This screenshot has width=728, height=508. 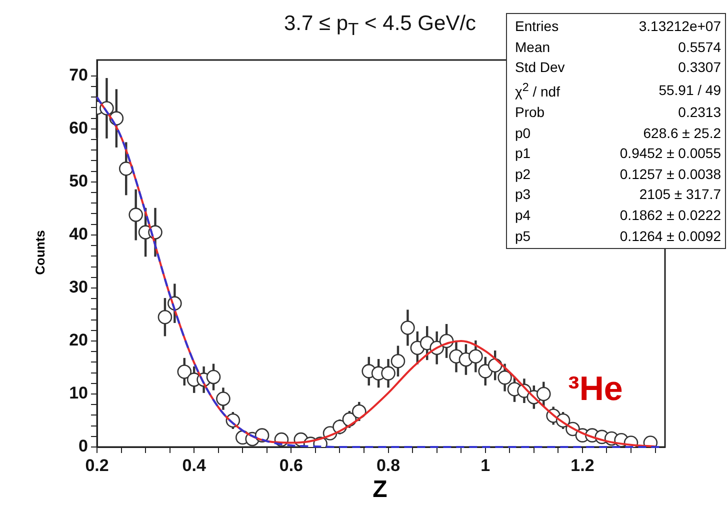 What do you see at coordinates (670, 236) in the screenshot?
I see `annotation: 0.1264 ± 0.0092` at bounding box center [670, 236].